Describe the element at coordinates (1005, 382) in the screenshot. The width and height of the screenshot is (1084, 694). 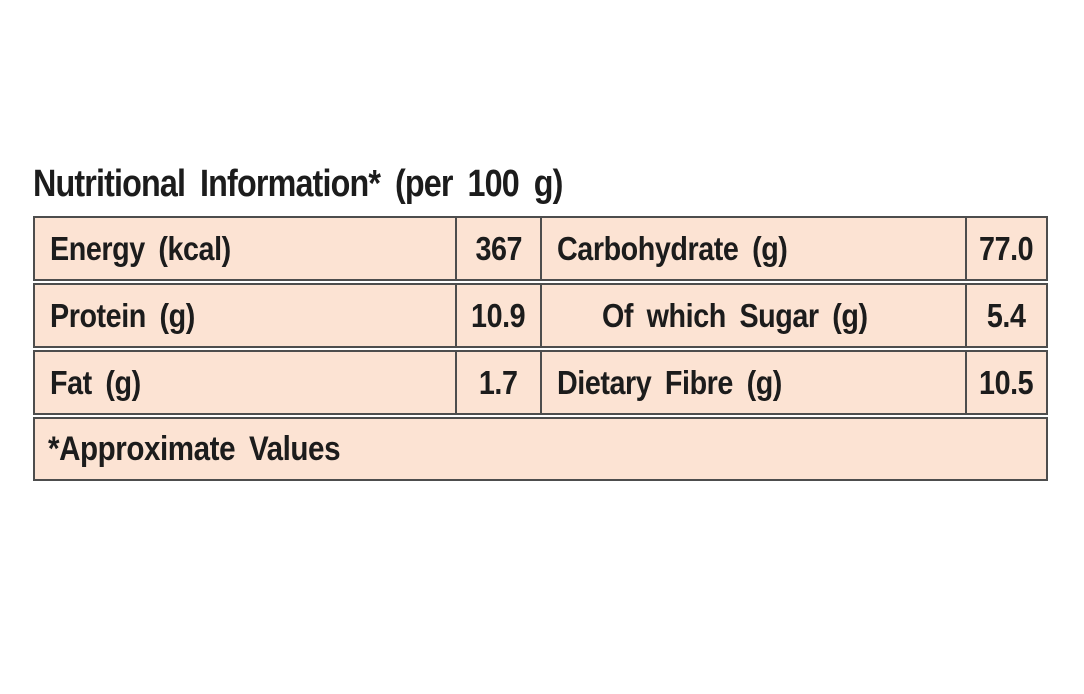
I see `nutrient-value-dietary-fibre: 10.5` at that location.